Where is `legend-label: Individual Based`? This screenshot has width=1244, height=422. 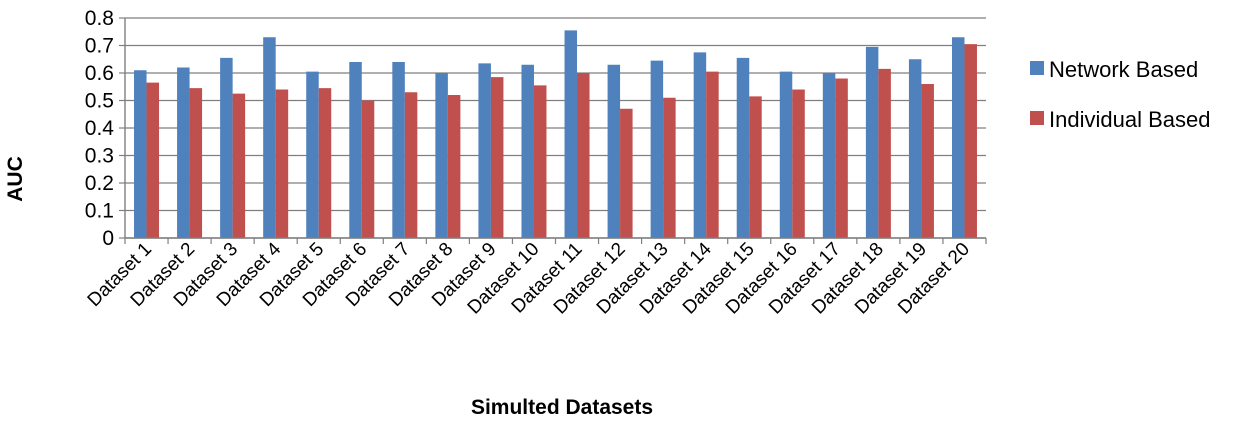 legend-label: Individual Based is located at coordinates (1129, 119).